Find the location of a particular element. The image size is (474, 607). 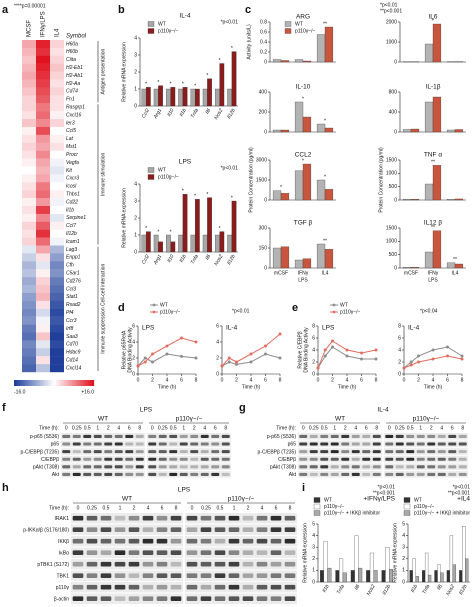

significance: ** is located at coordinates (455, 260).